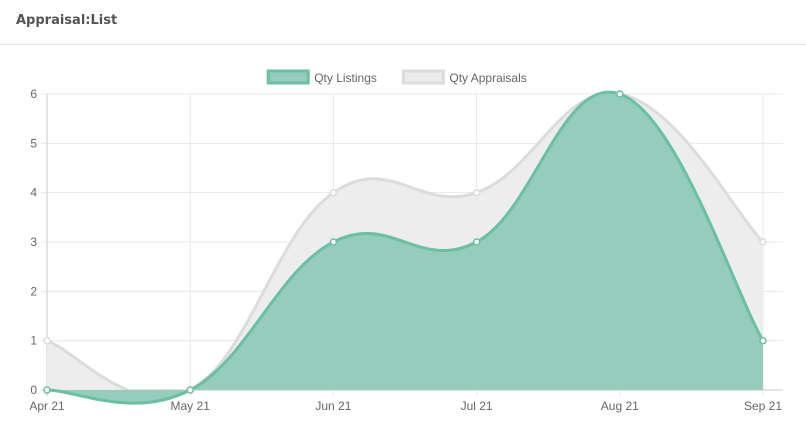  Describe the element at coordinates (33, 94) in the screenshot. I see `y-tick-label: 6` at that location.